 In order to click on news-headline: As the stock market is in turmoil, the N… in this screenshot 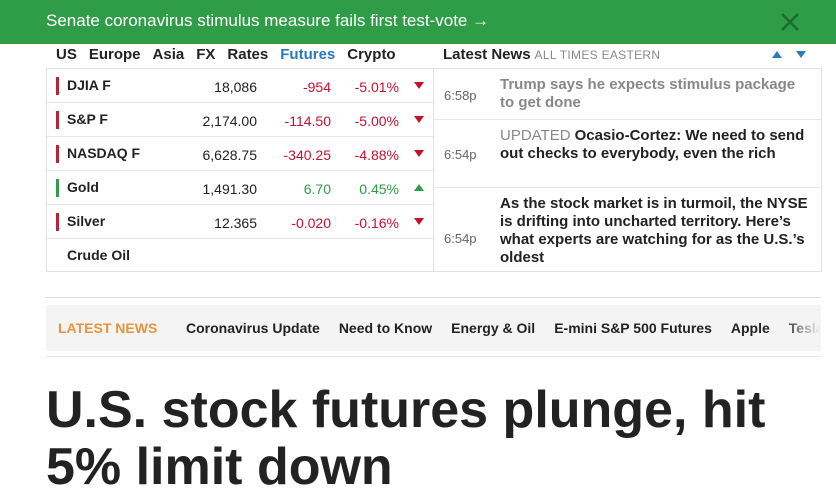, I will do `click(656, 231)`.